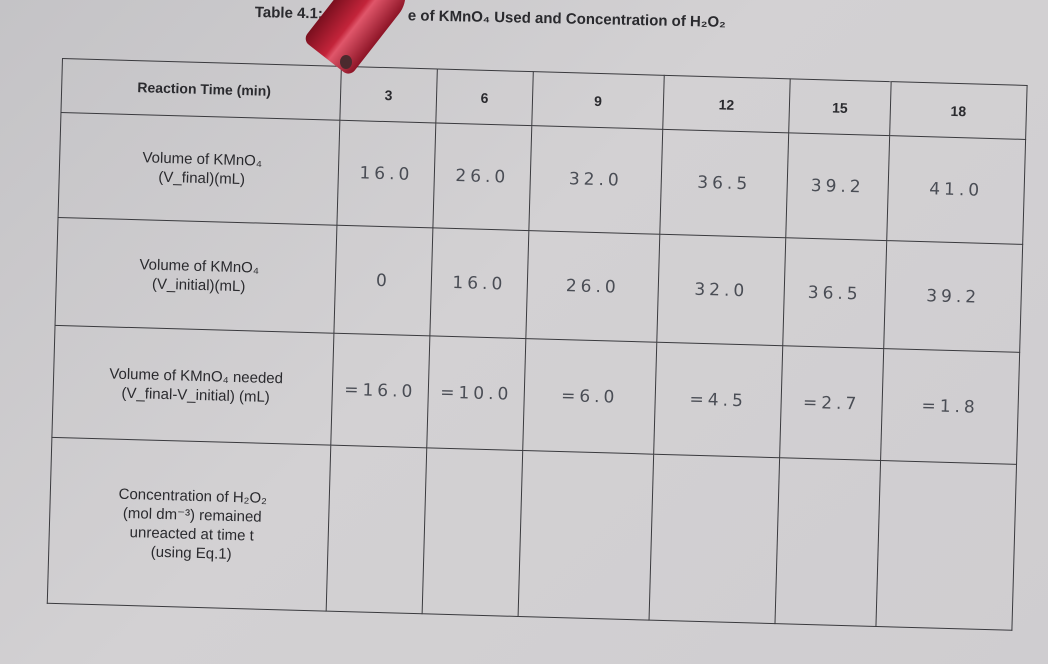  I want to click on time-header: 18, so click(958, 110).